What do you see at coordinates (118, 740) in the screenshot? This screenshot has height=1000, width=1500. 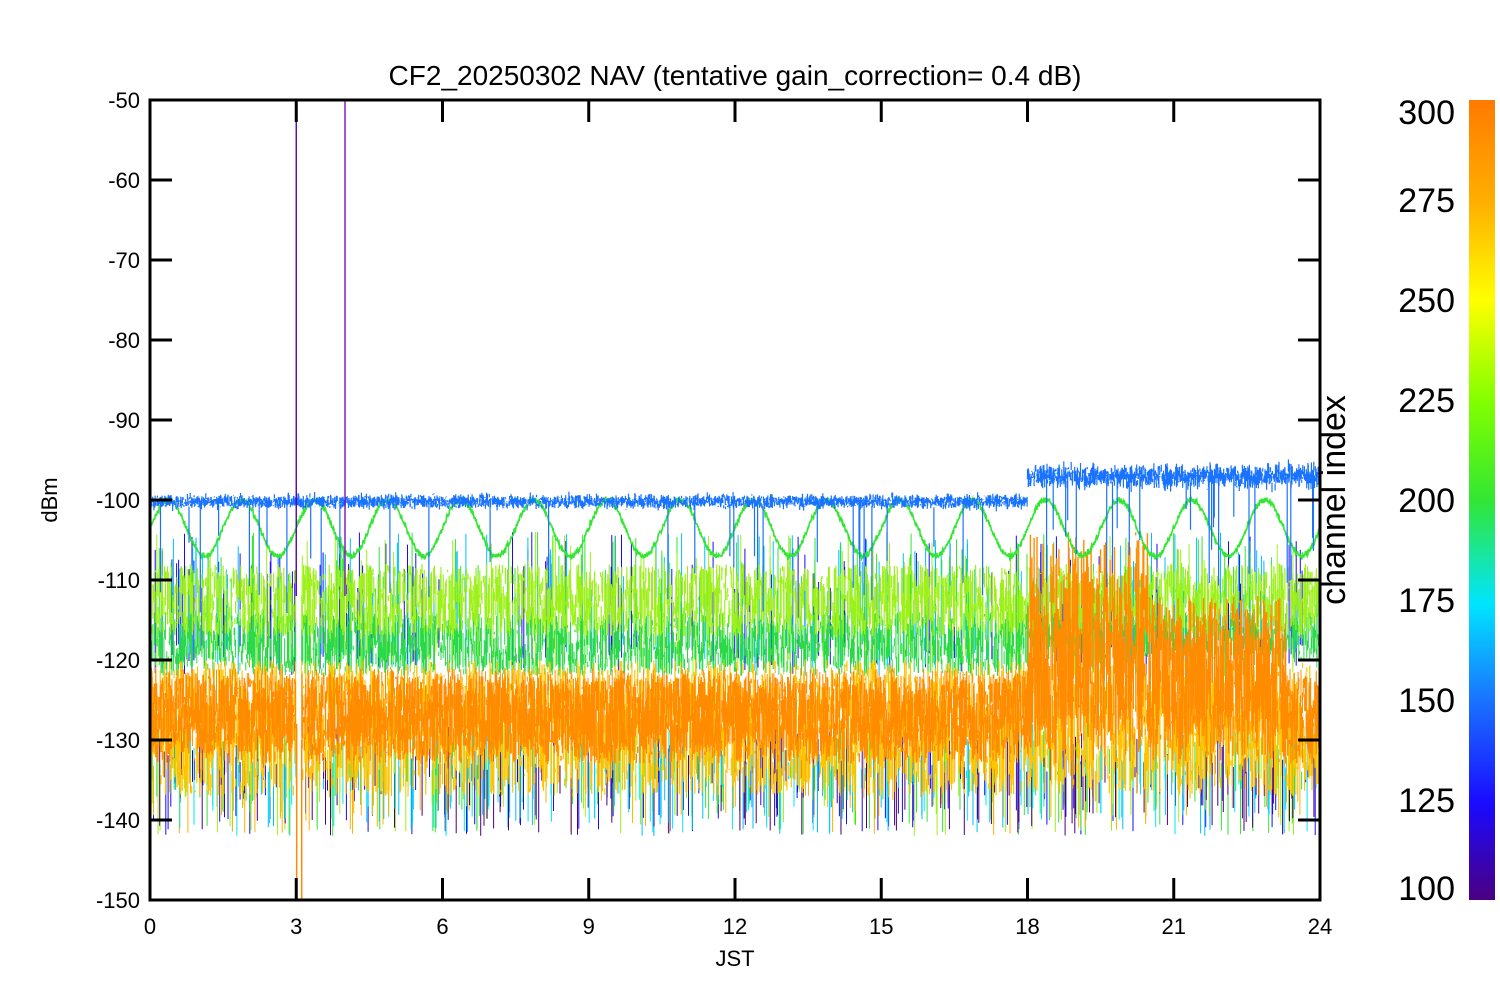 I see `y-tick-label: -130` at bounding box center [118, 740].